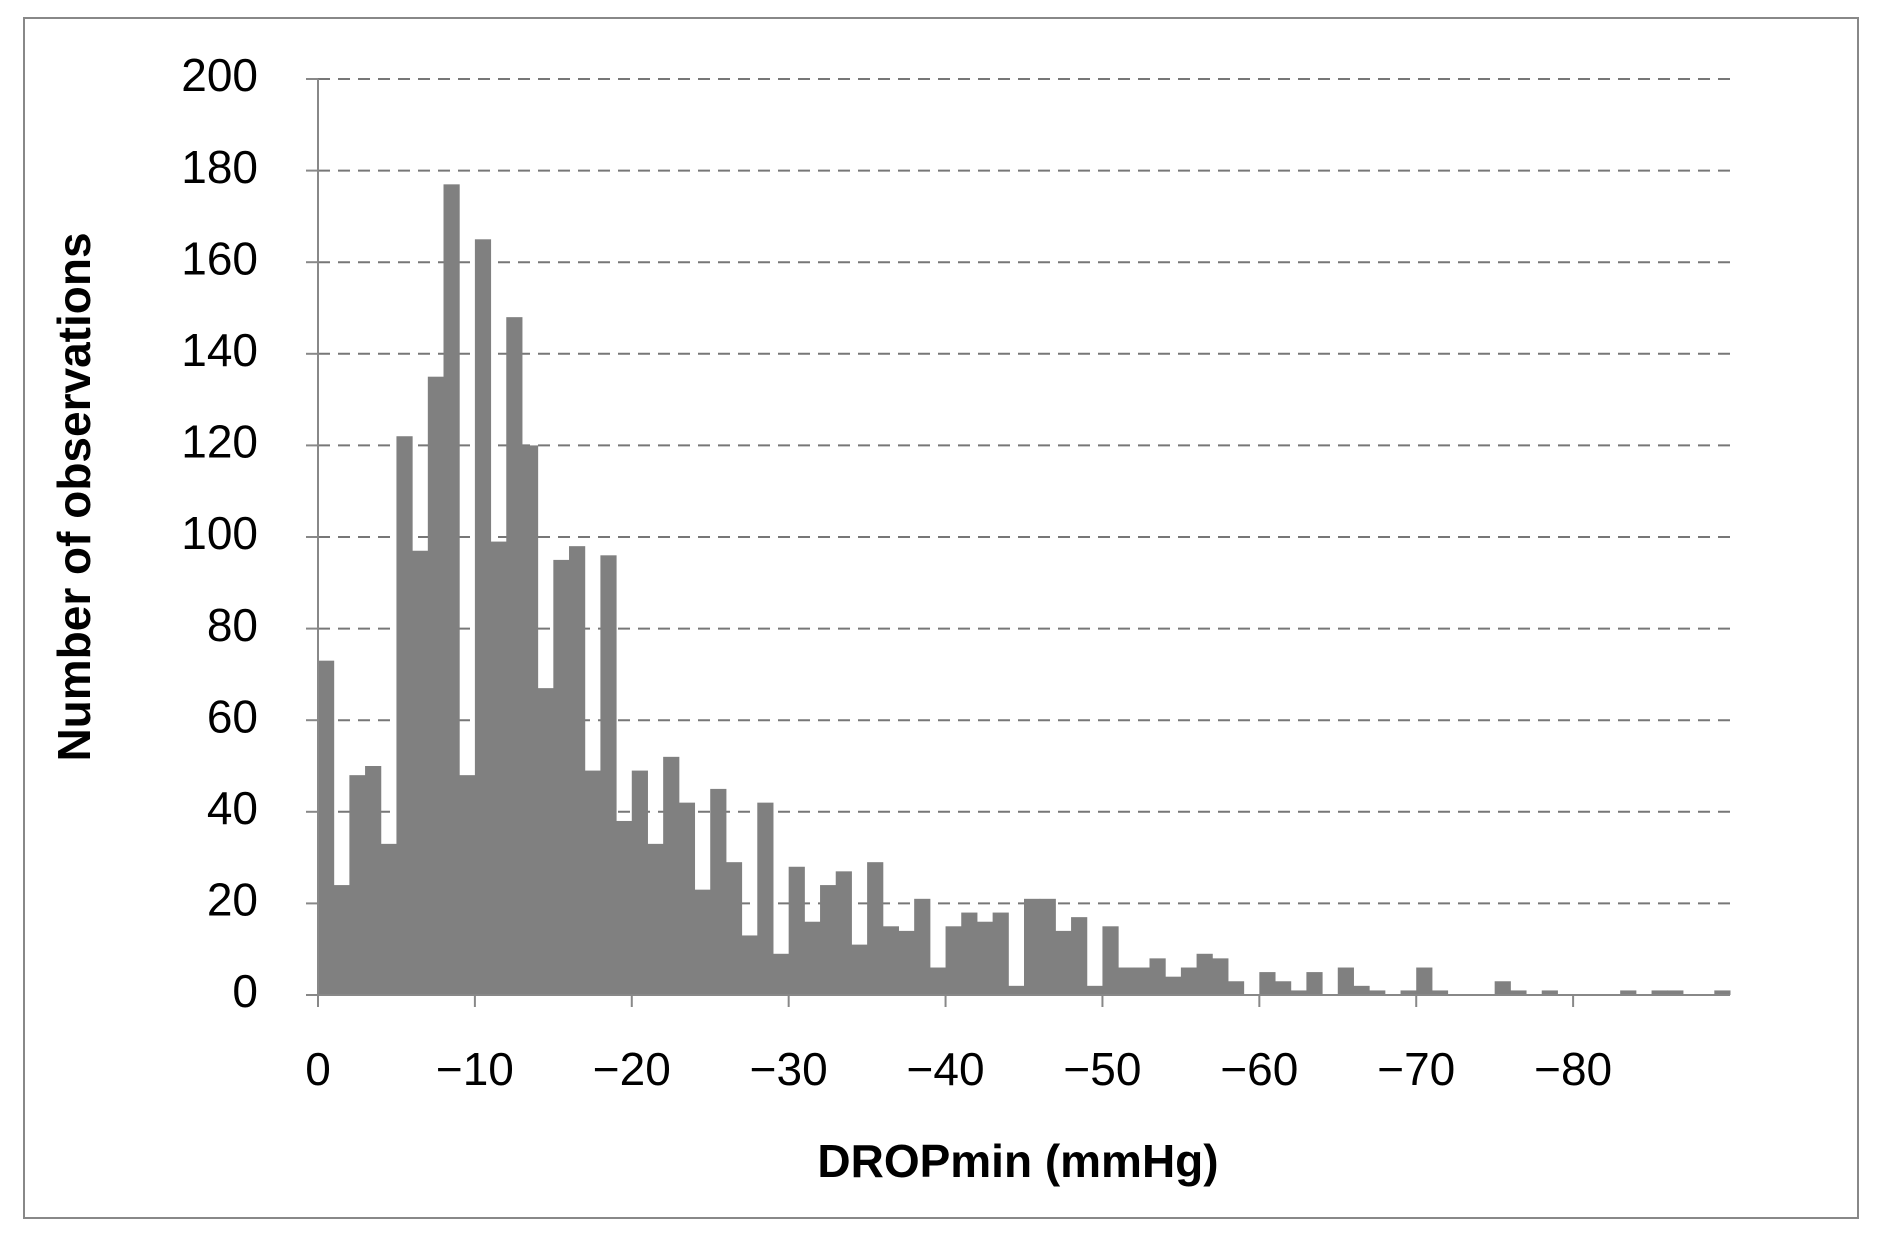  I want to click on x-tick-label: −10, so click(475, 1069).